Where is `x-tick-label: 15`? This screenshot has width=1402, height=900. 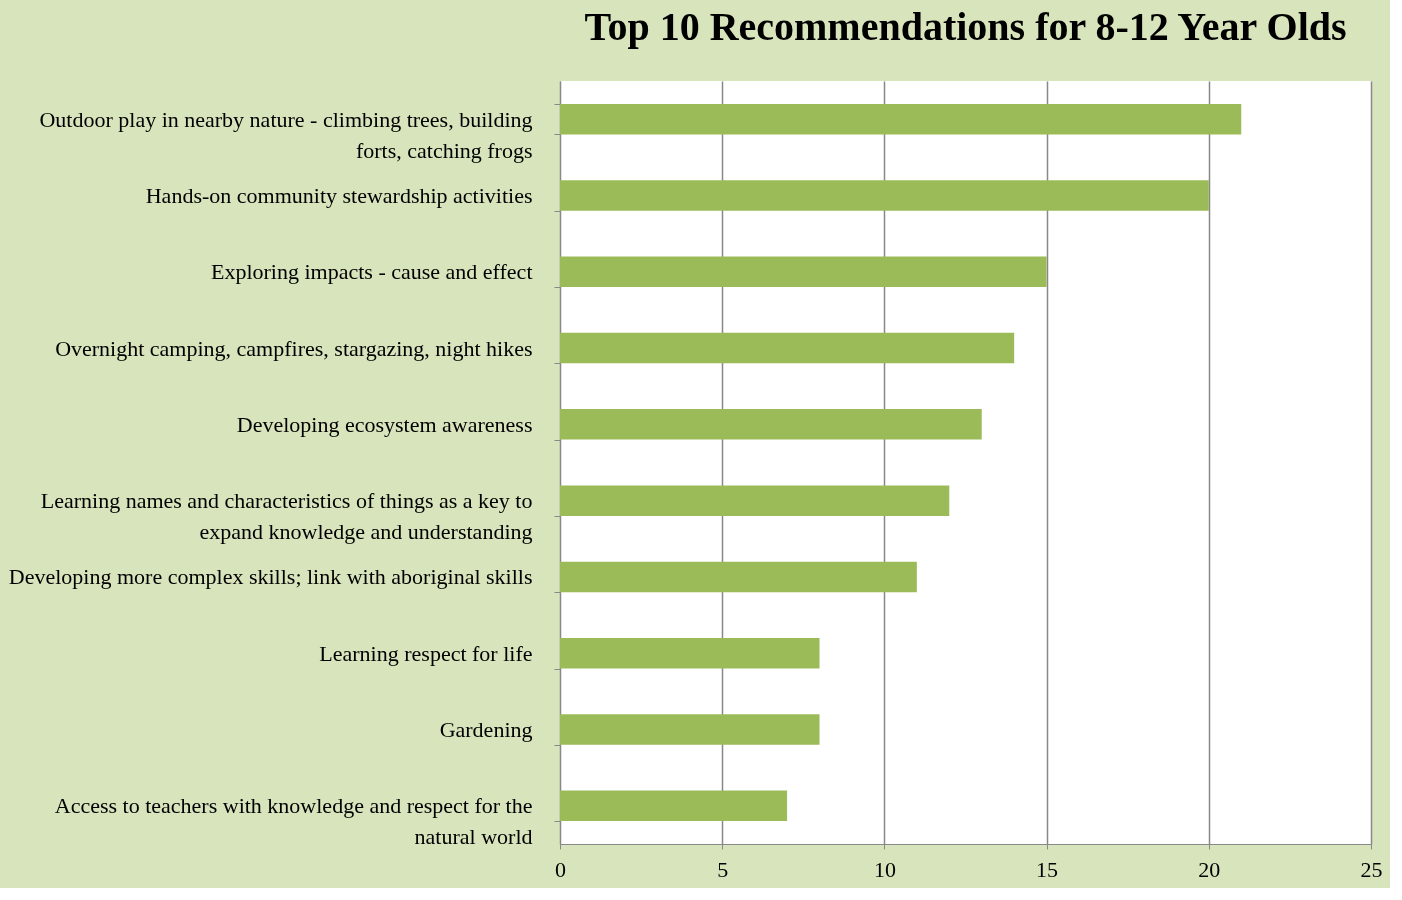 x-tick-label: 15 is located at coordinates (1047, 869).